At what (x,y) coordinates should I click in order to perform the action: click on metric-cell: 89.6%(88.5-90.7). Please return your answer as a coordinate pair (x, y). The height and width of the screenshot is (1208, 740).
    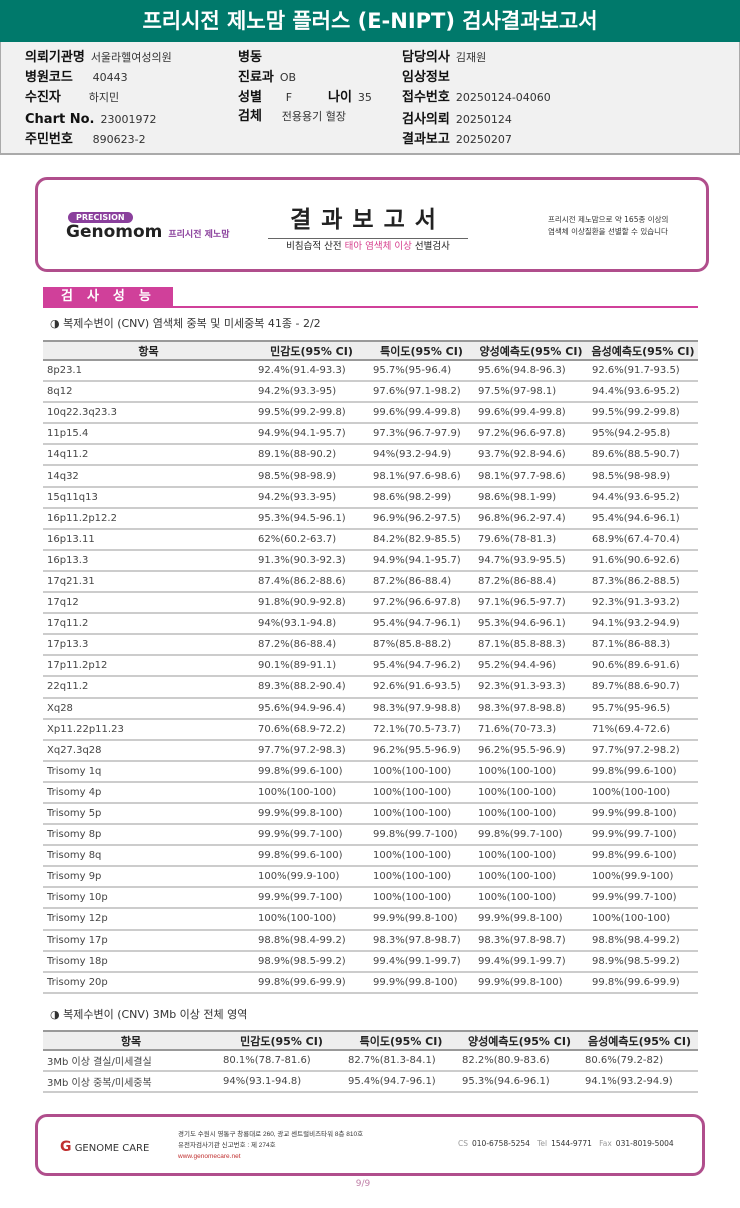
    Looking at the image, I should click on (643, 455).